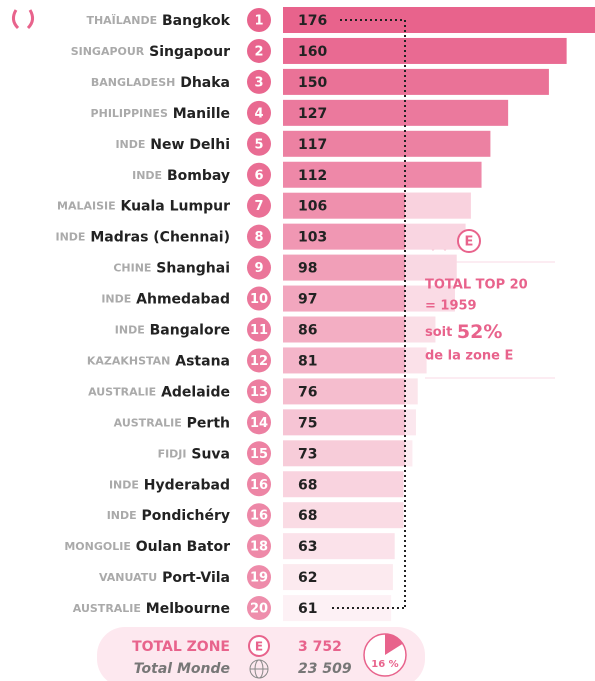 Image resolution: width=595 pixels, height=681 pixels. What do you see at coordinates (172, 453) in the screenshot?
I see `country: FIDJI` at bounding box center [172, 453].